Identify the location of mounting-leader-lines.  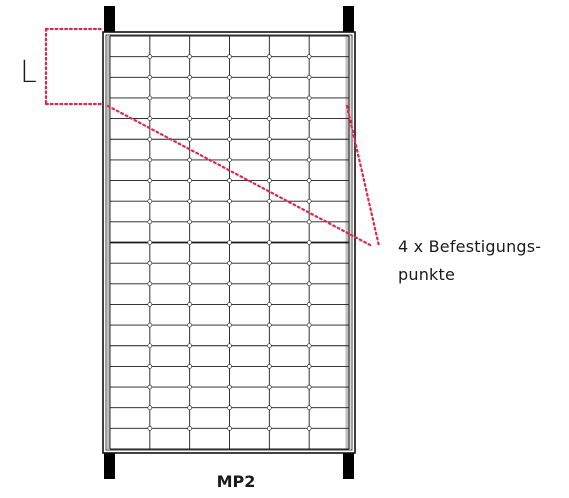
(243, 176).